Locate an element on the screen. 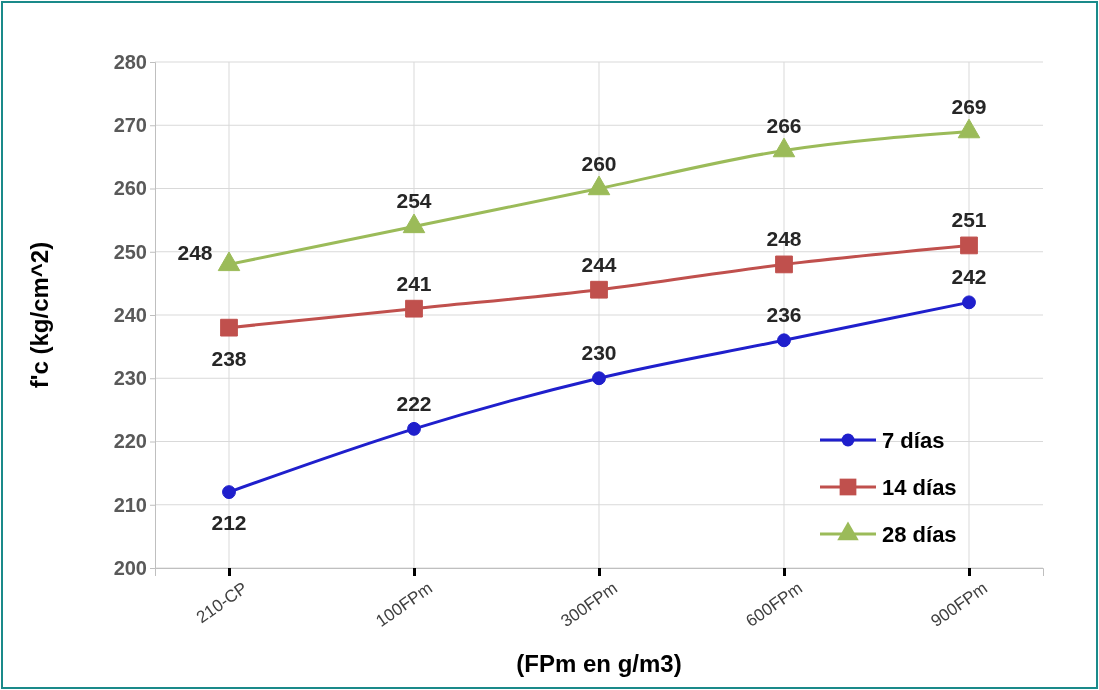 The width and height of the screenshot is (1099, 690). y-tick-label: 220 is located at coordinates (130, 441).